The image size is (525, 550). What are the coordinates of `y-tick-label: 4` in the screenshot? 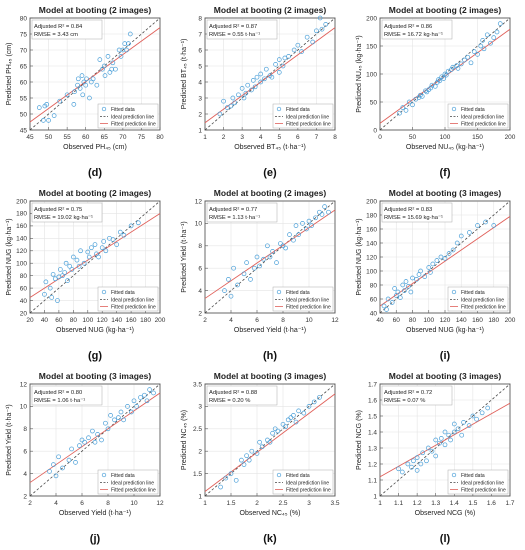 It's located at (25, 474).